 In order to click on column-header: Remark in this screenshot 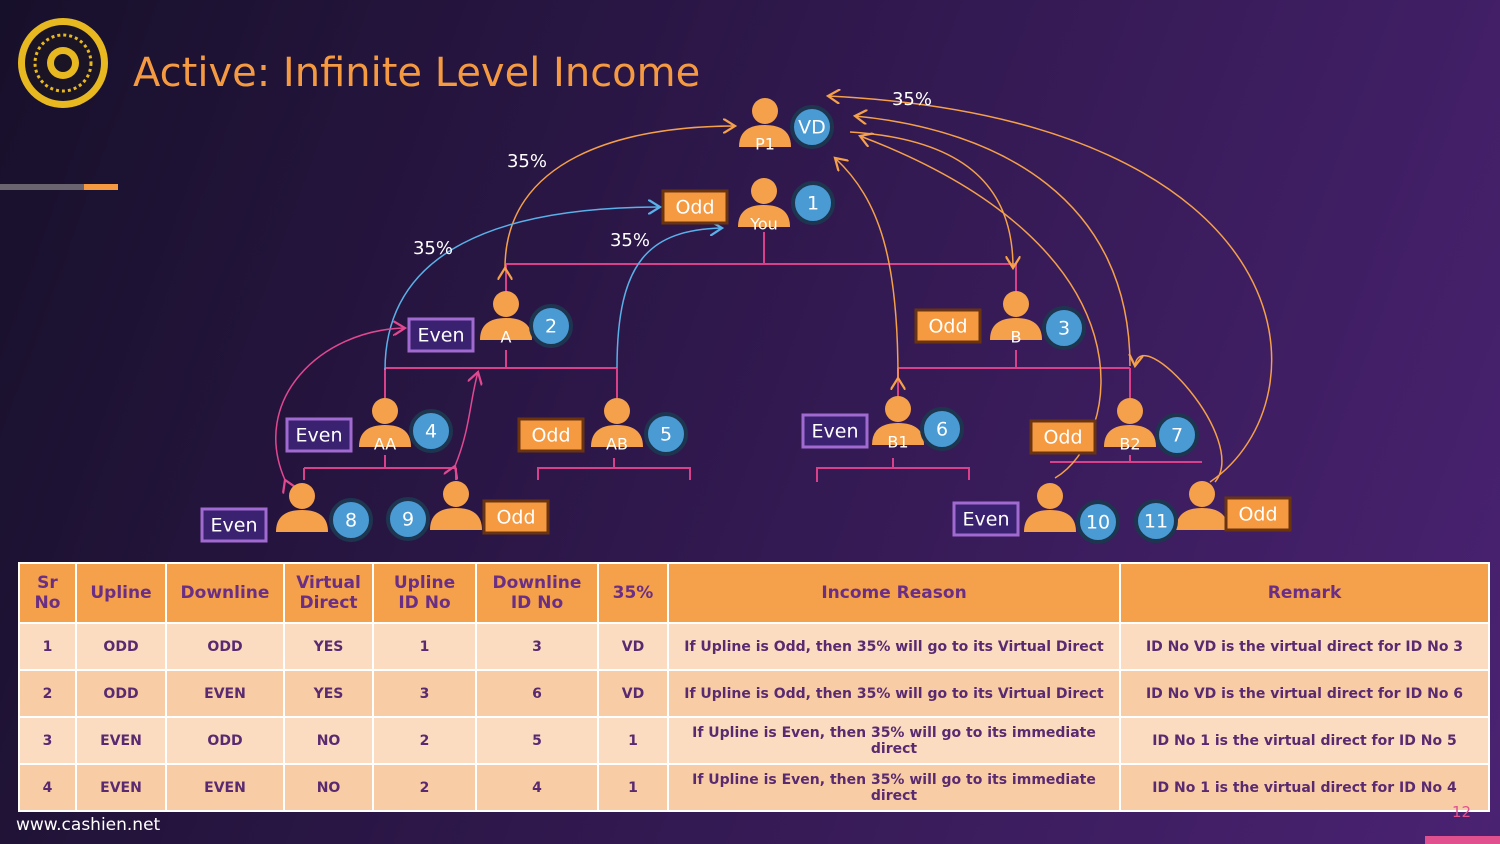, I will do `click(1304, 593)`.